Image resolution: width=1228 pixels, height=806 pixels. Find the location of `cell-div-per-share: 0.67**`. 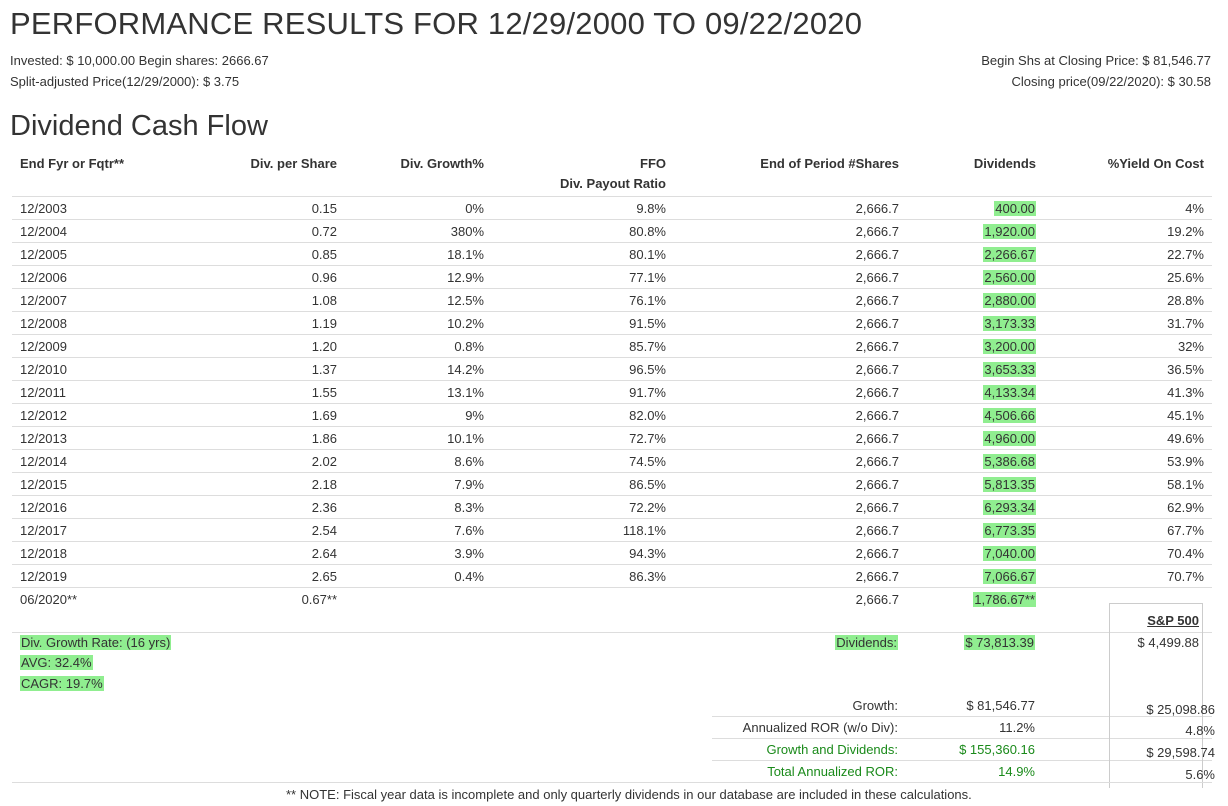

cell-div-per-share: 0.67** is located at coordinates (243, 598).